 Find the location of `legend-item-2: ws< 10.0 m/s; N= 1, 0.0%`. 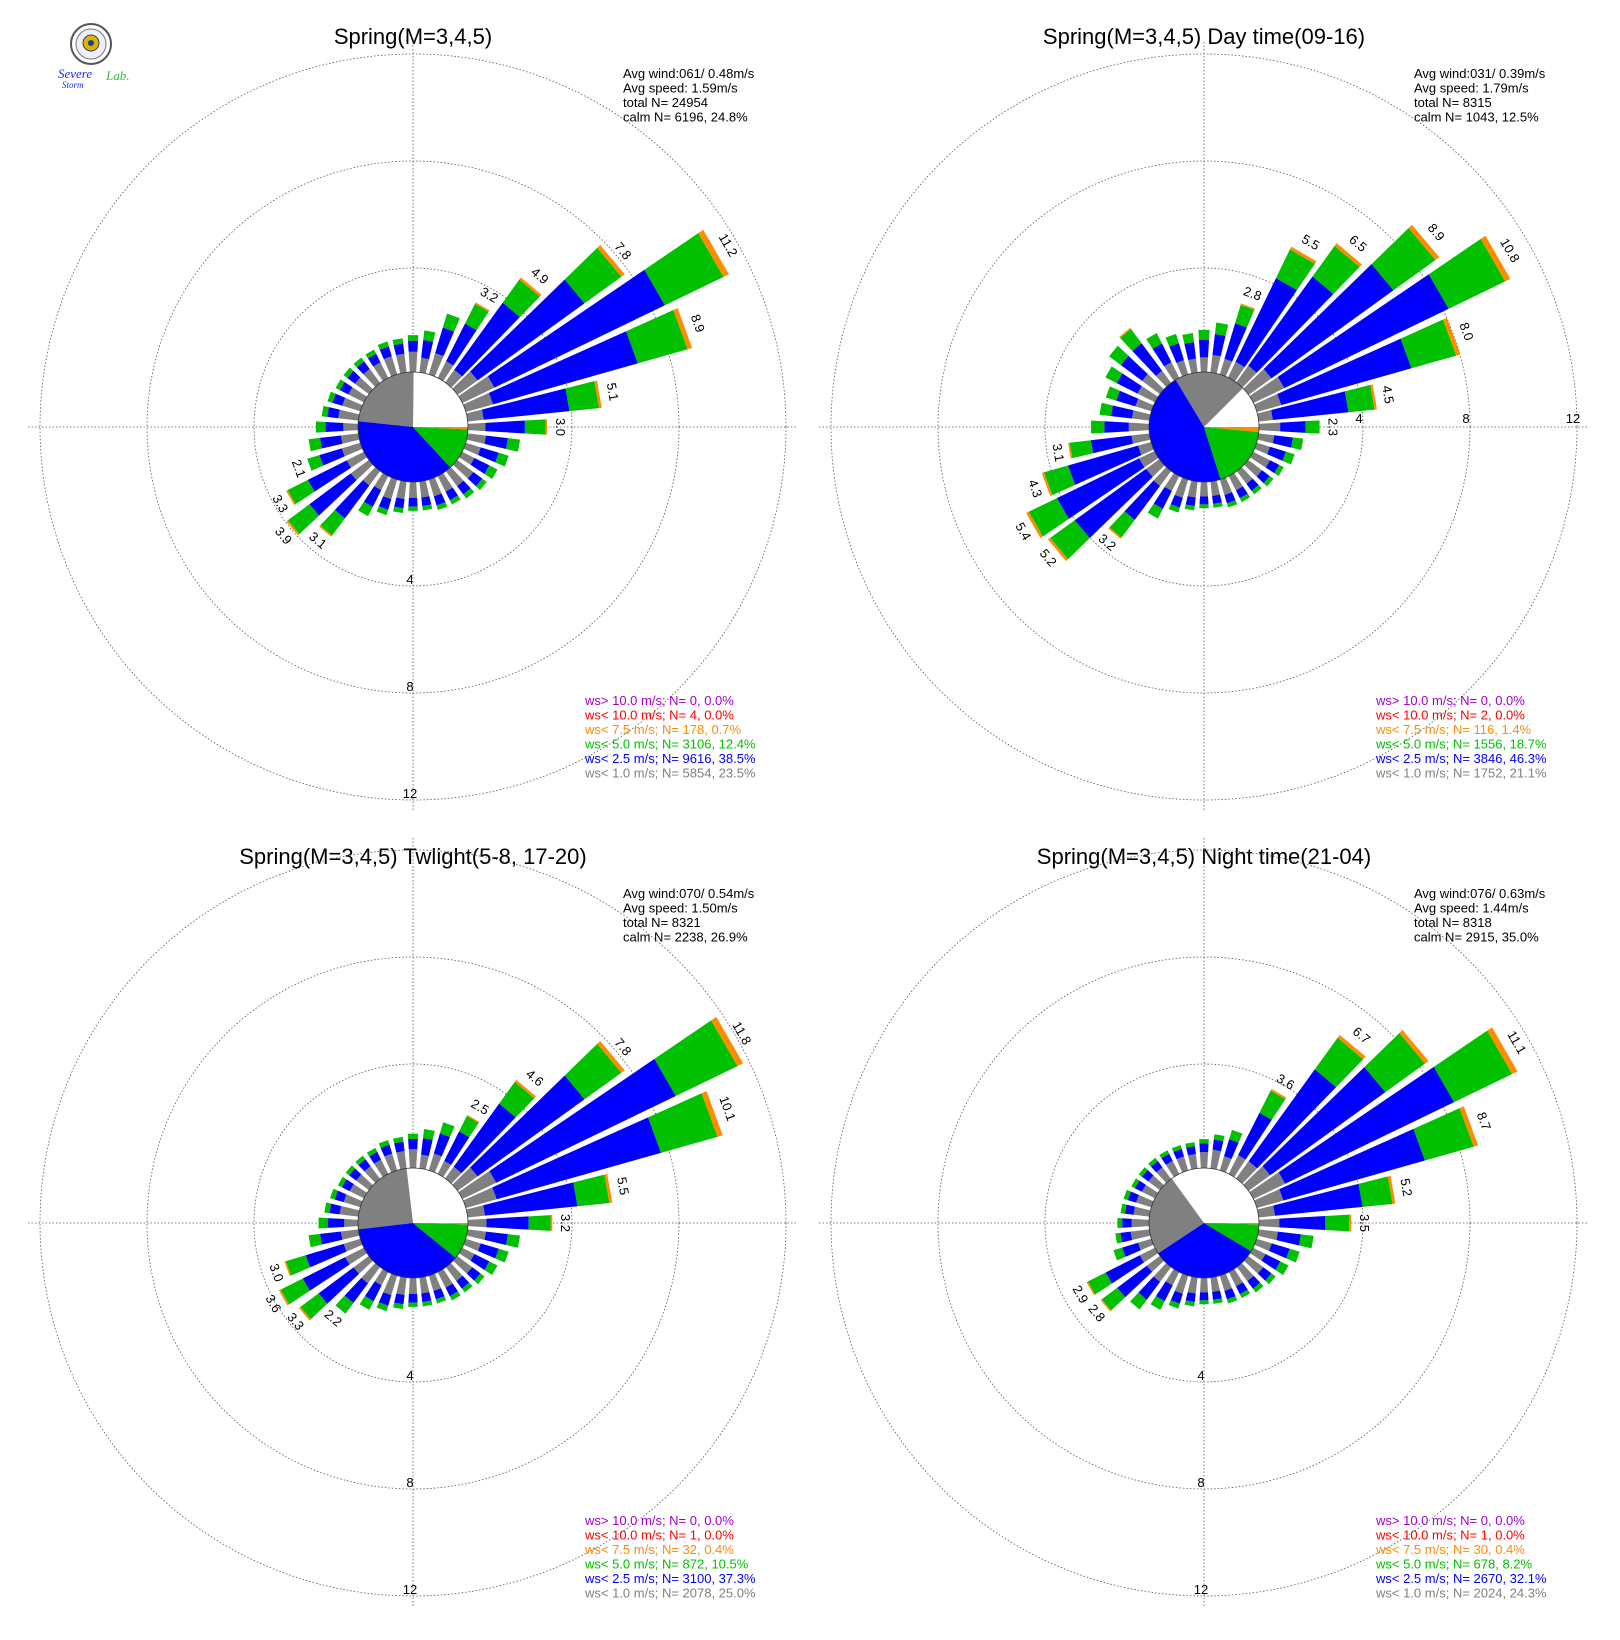

legend-item-2: ws< 10.0 m/s; N= 1, 0.0% is located at coordinates (1450, 1535).